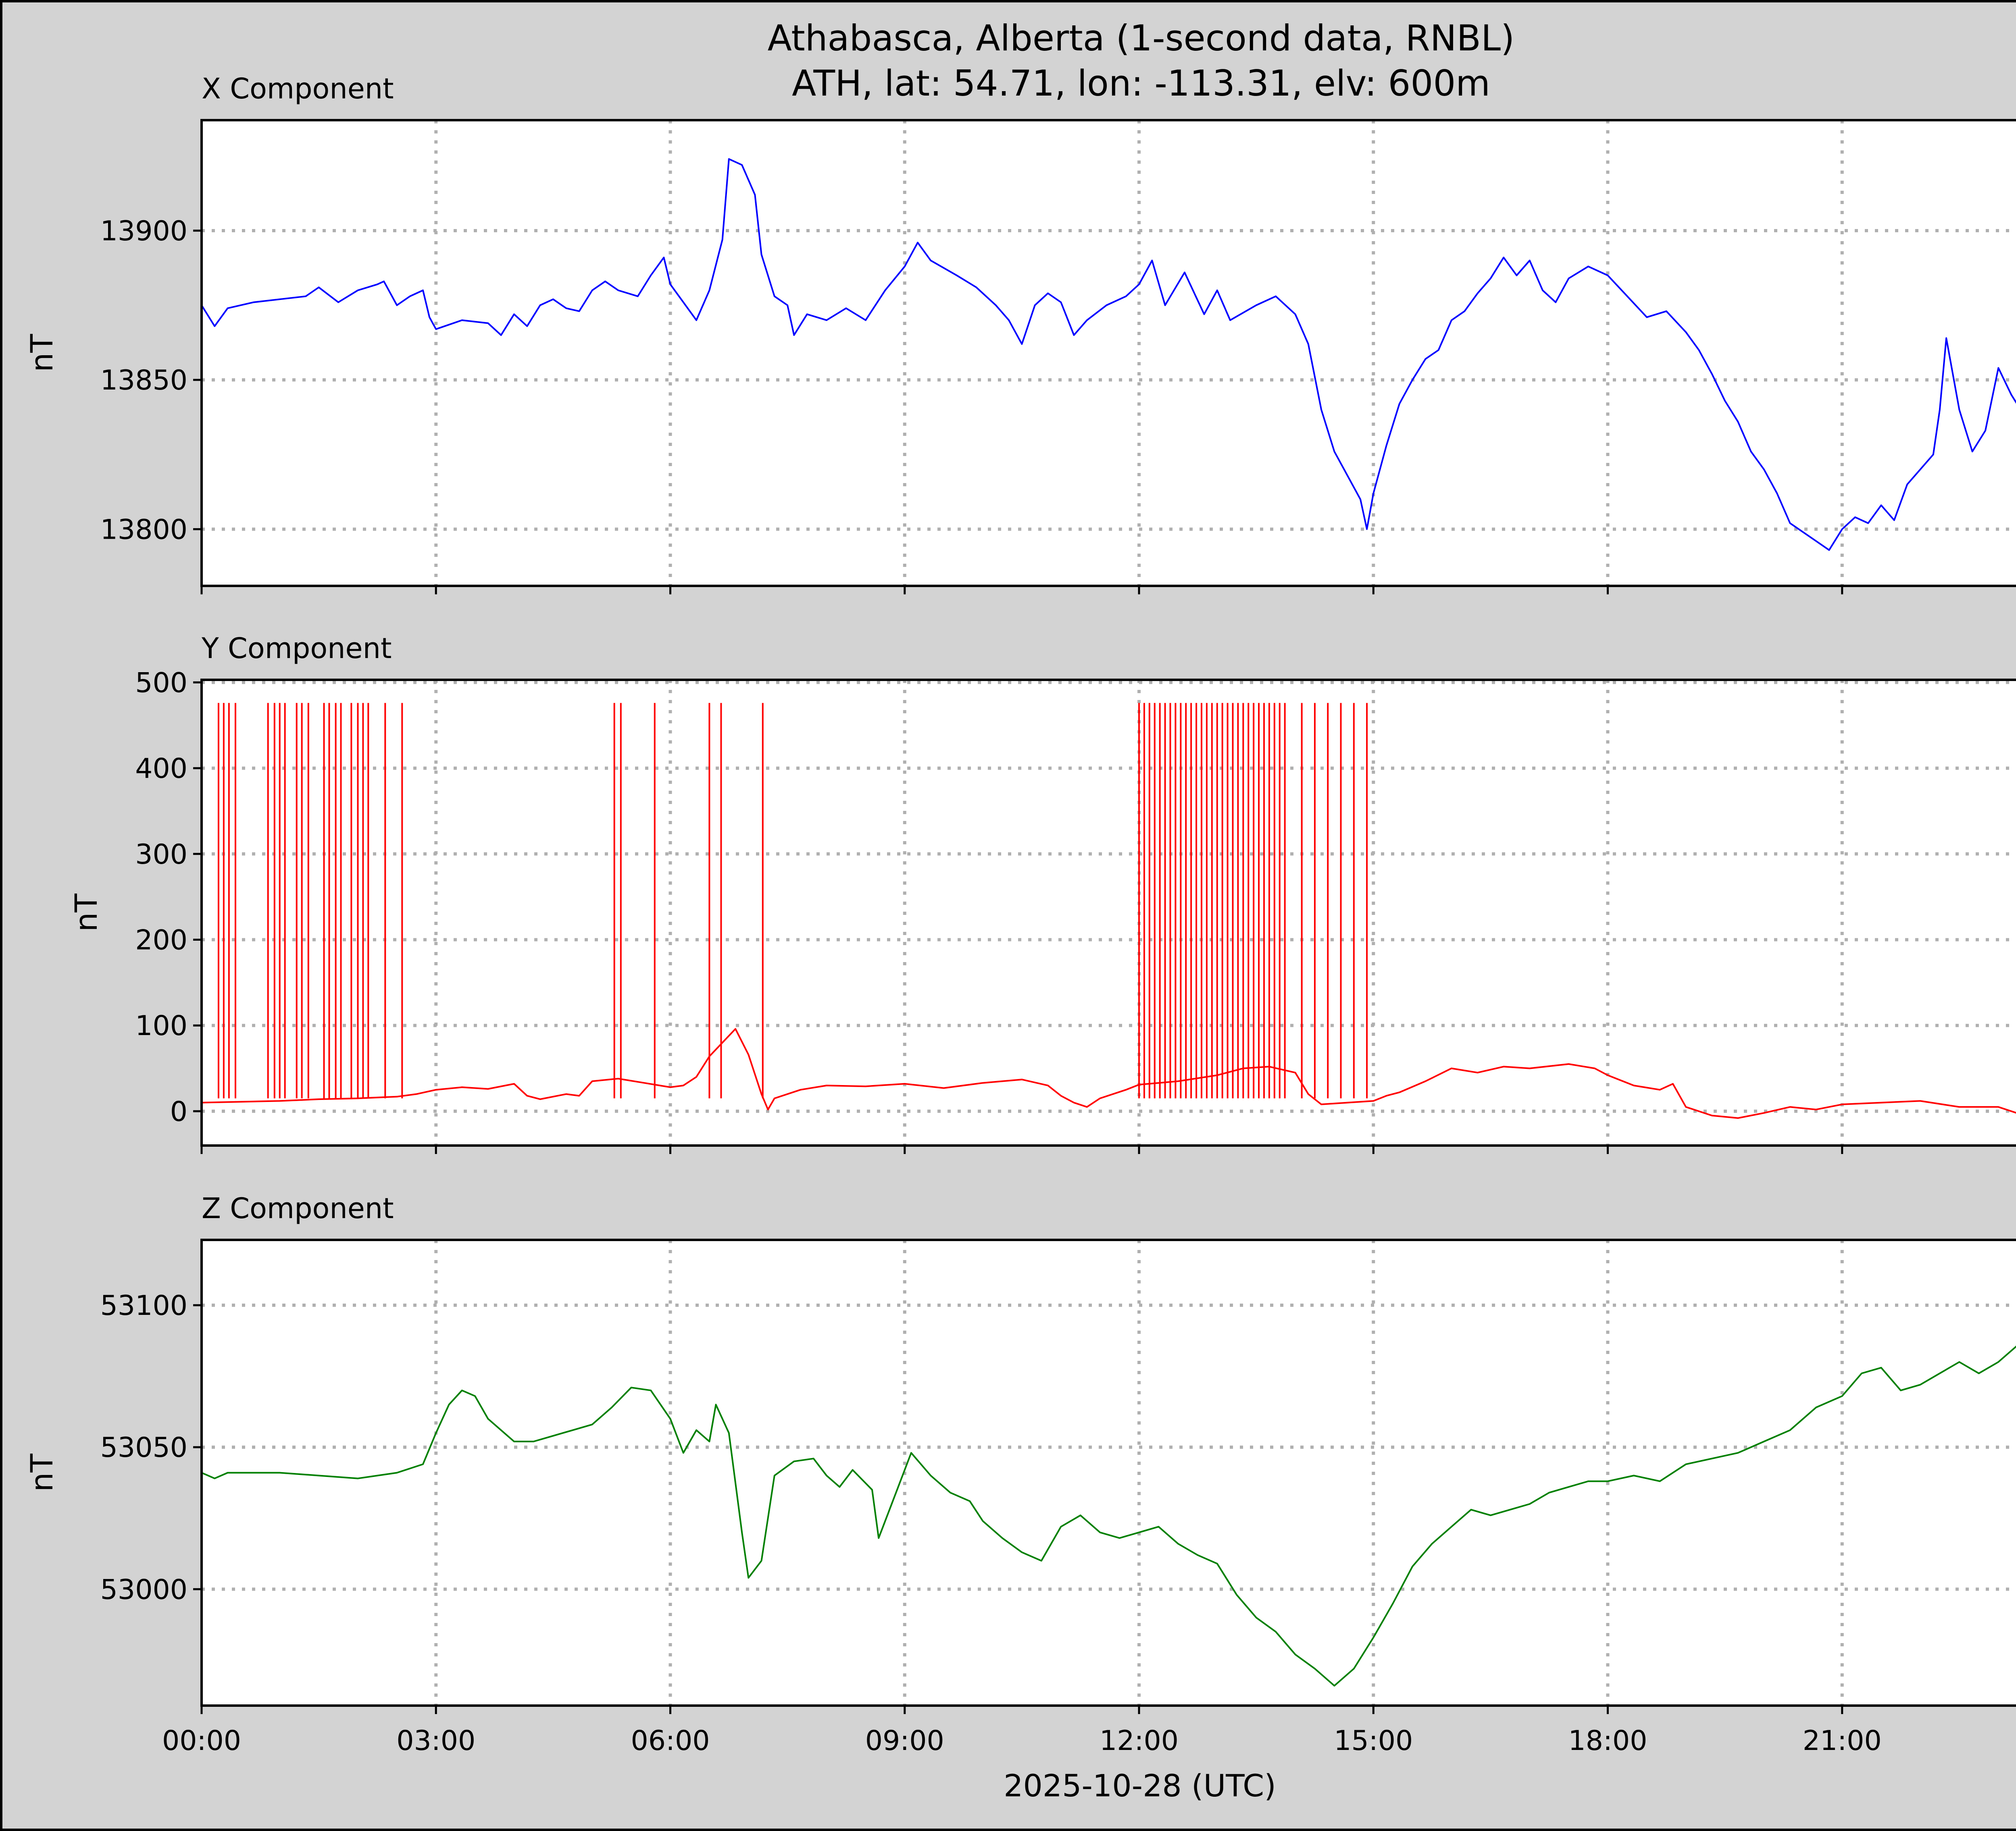  I want to click on y-tick-label: 13850, so click(143, 380).